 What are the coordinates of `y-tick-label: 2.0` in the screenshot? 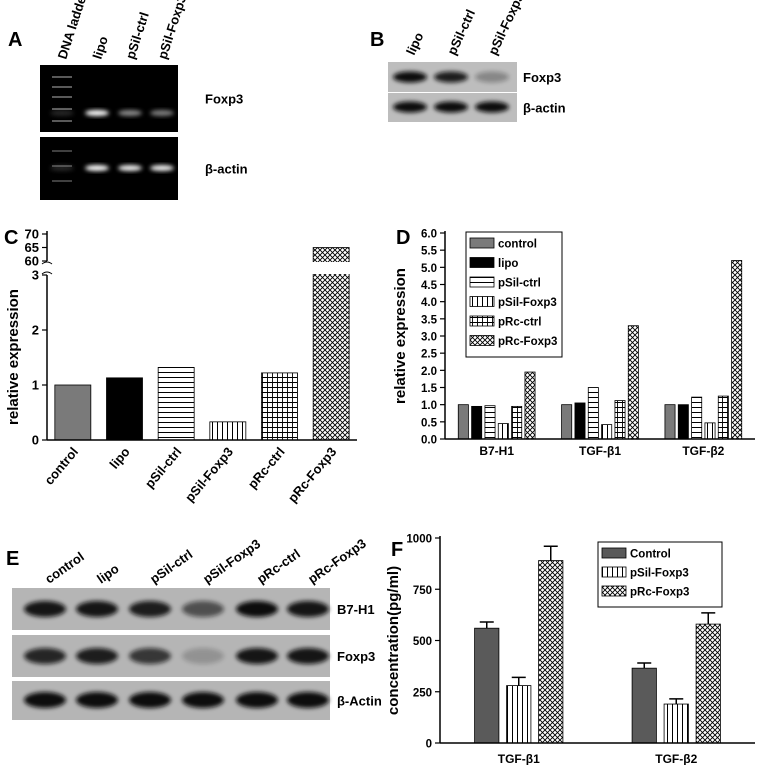 It's located at (429, 372).